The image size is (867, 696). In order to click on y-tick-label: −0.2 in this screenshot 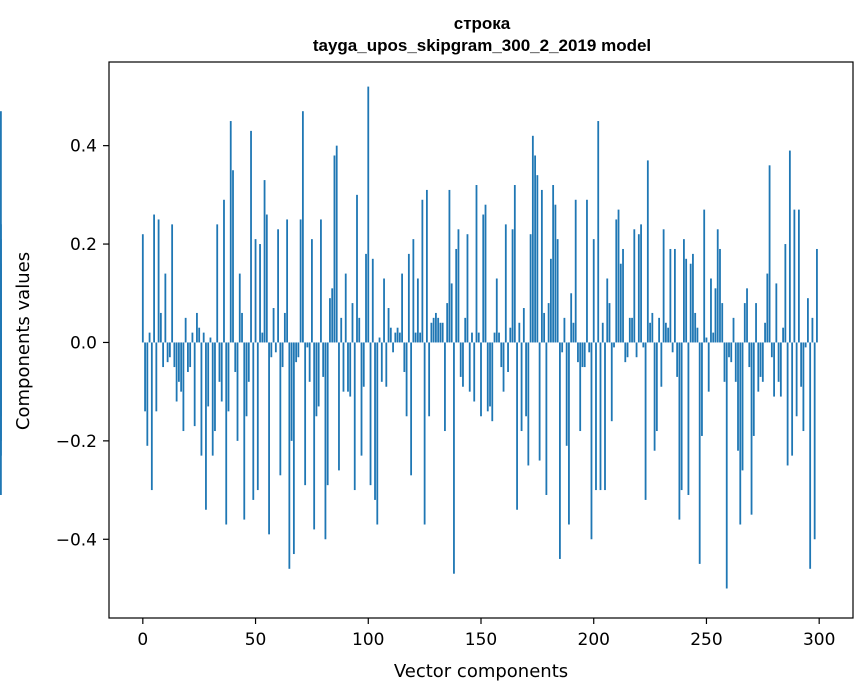, I will do `click(76, 442)`.